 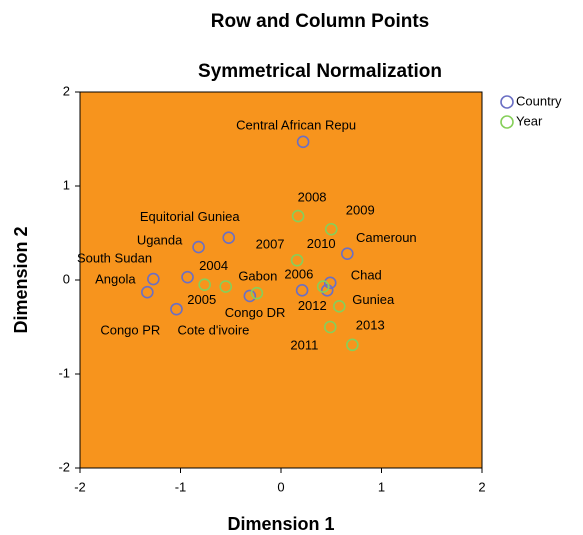 I want to click on point-label: 2012, so click(x=312, y=305).